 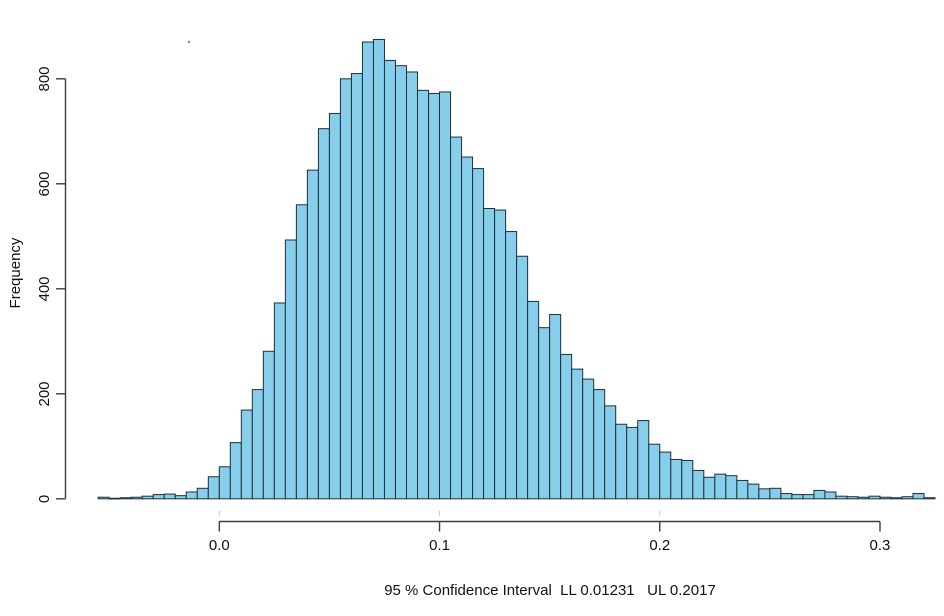 I want to click on y-tick-label: 600, so click(x=44, y=184).